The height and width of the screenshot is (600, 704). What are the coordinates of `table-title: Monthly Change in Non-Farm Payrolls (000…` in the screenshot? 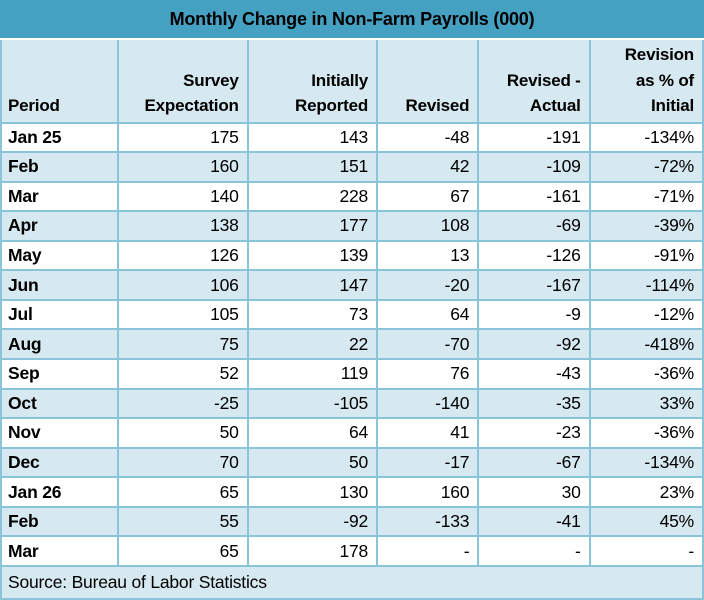 It's located at (352, 20).